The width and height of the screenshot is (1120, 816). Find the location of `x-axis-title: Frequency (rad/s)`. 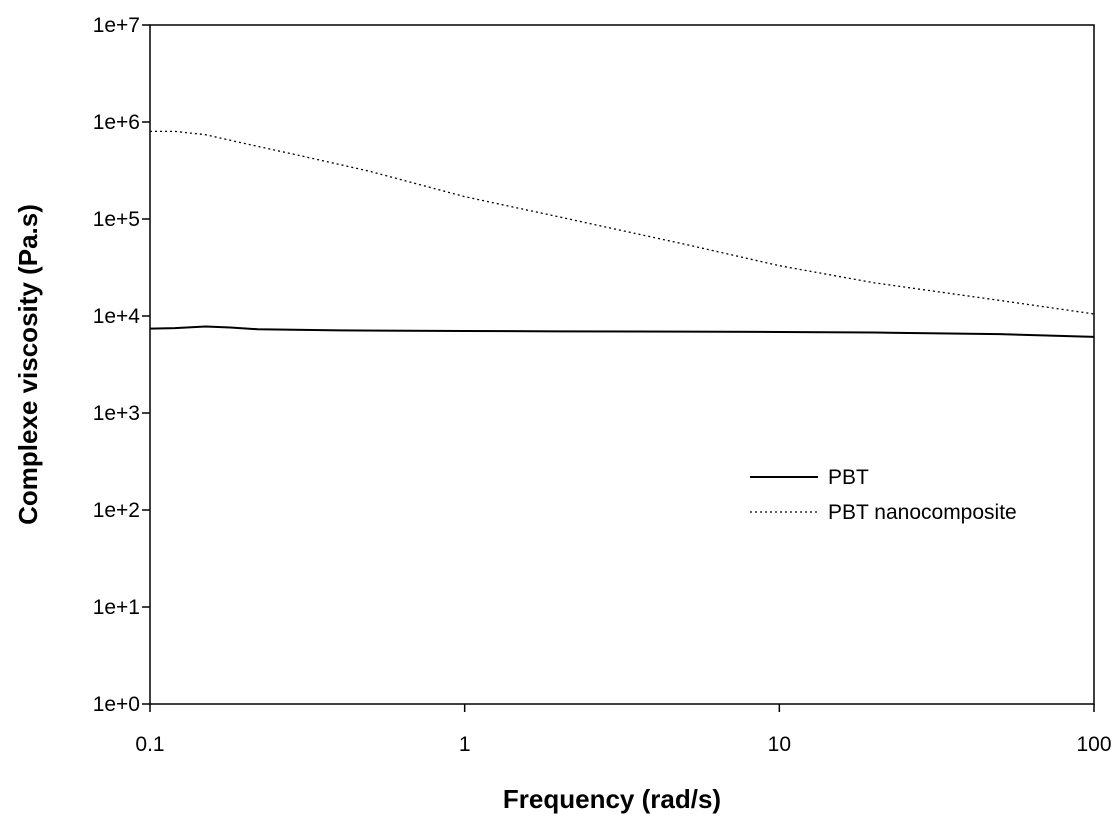

x-axis-title: Frequency (rad/s) is located at coordinates (612, 799).